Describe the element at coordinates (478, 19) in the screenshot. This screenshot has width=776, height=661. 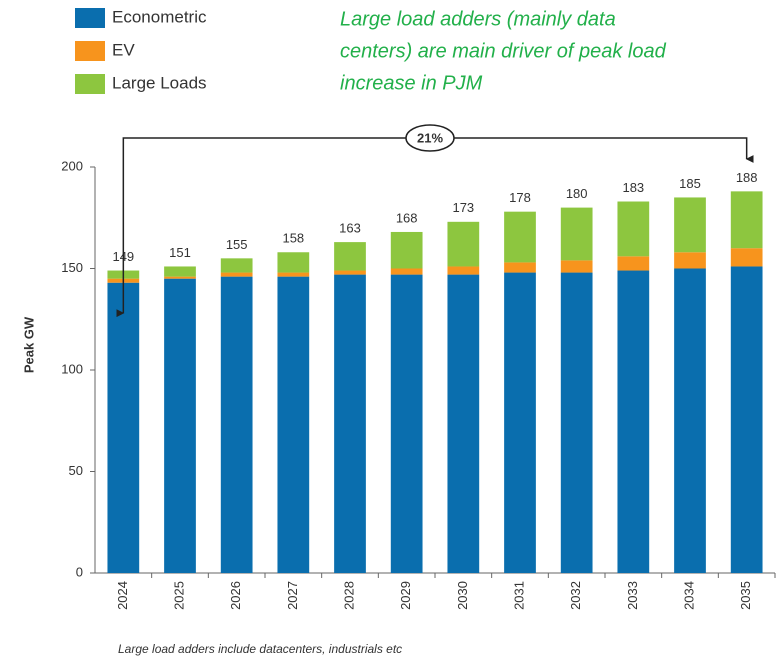
I see `annotation: Large load adders (mainly data` at that location.